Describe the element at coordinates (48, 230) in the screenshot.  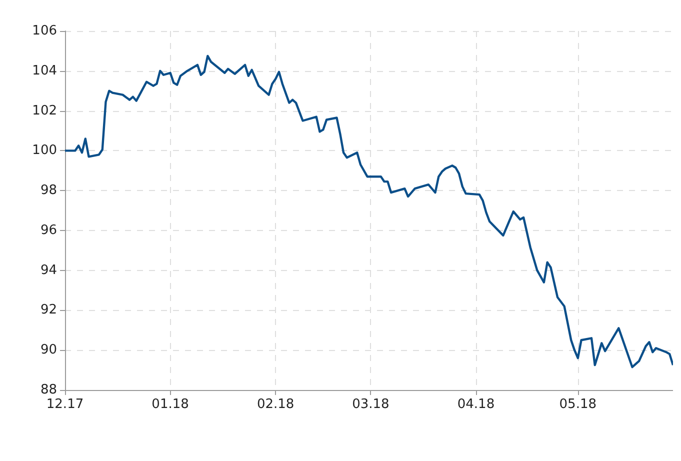
I see `y-tick-label: 96` at that location.